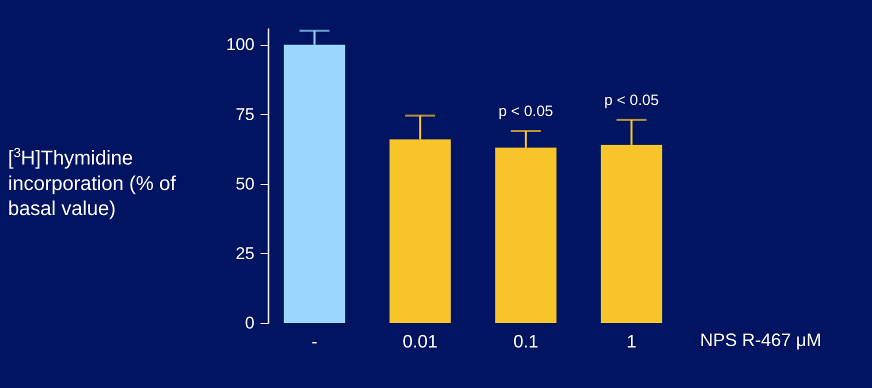 The width and height of the screenshot is (872, 388). What do you see at coordinates (249, 323) in the screenshot?
I see `y-tick-label: 0` at bounding box center [249, 323].